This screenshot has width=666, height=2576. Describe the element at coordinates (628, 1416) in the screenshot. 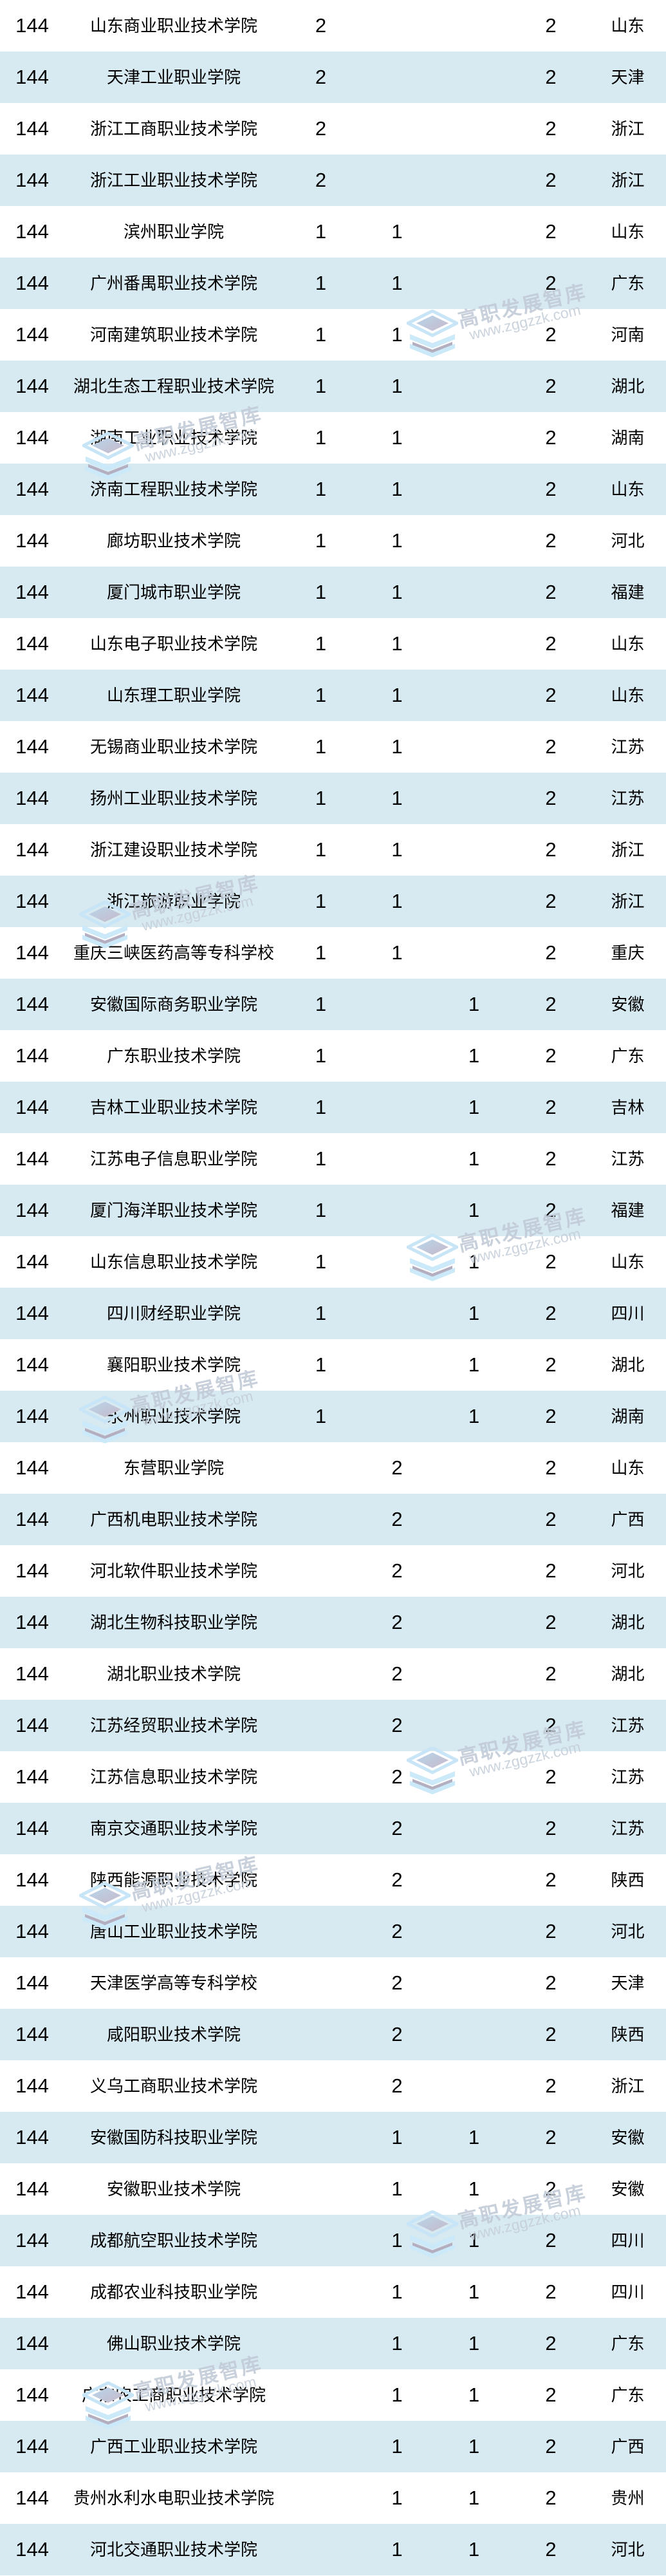

I see `province-cell: 湖南` at that location.